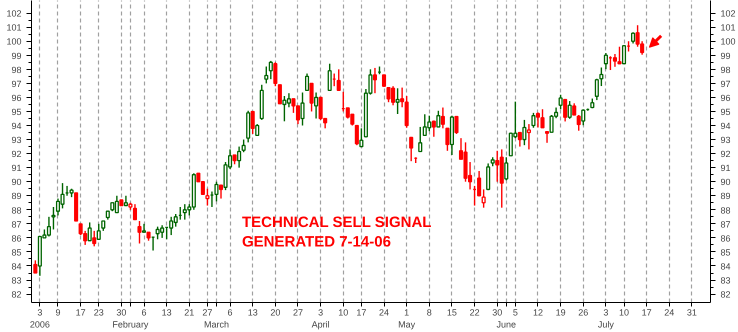  What do you see at coordinates (725, 266) in the screenshot?
I see `y2-tick-label: 84` at bounding box center [725, 266].